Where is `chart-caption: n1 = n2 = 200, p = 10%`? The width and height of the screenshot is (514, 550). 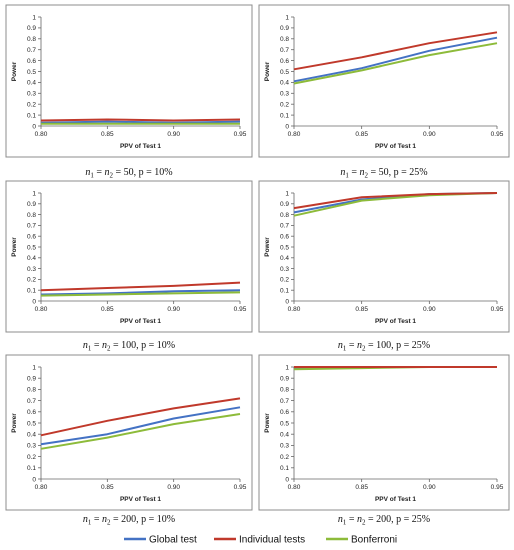 chart-caption: n1 = n2 = 200, p = 10% is located at coordinates (129, 520).